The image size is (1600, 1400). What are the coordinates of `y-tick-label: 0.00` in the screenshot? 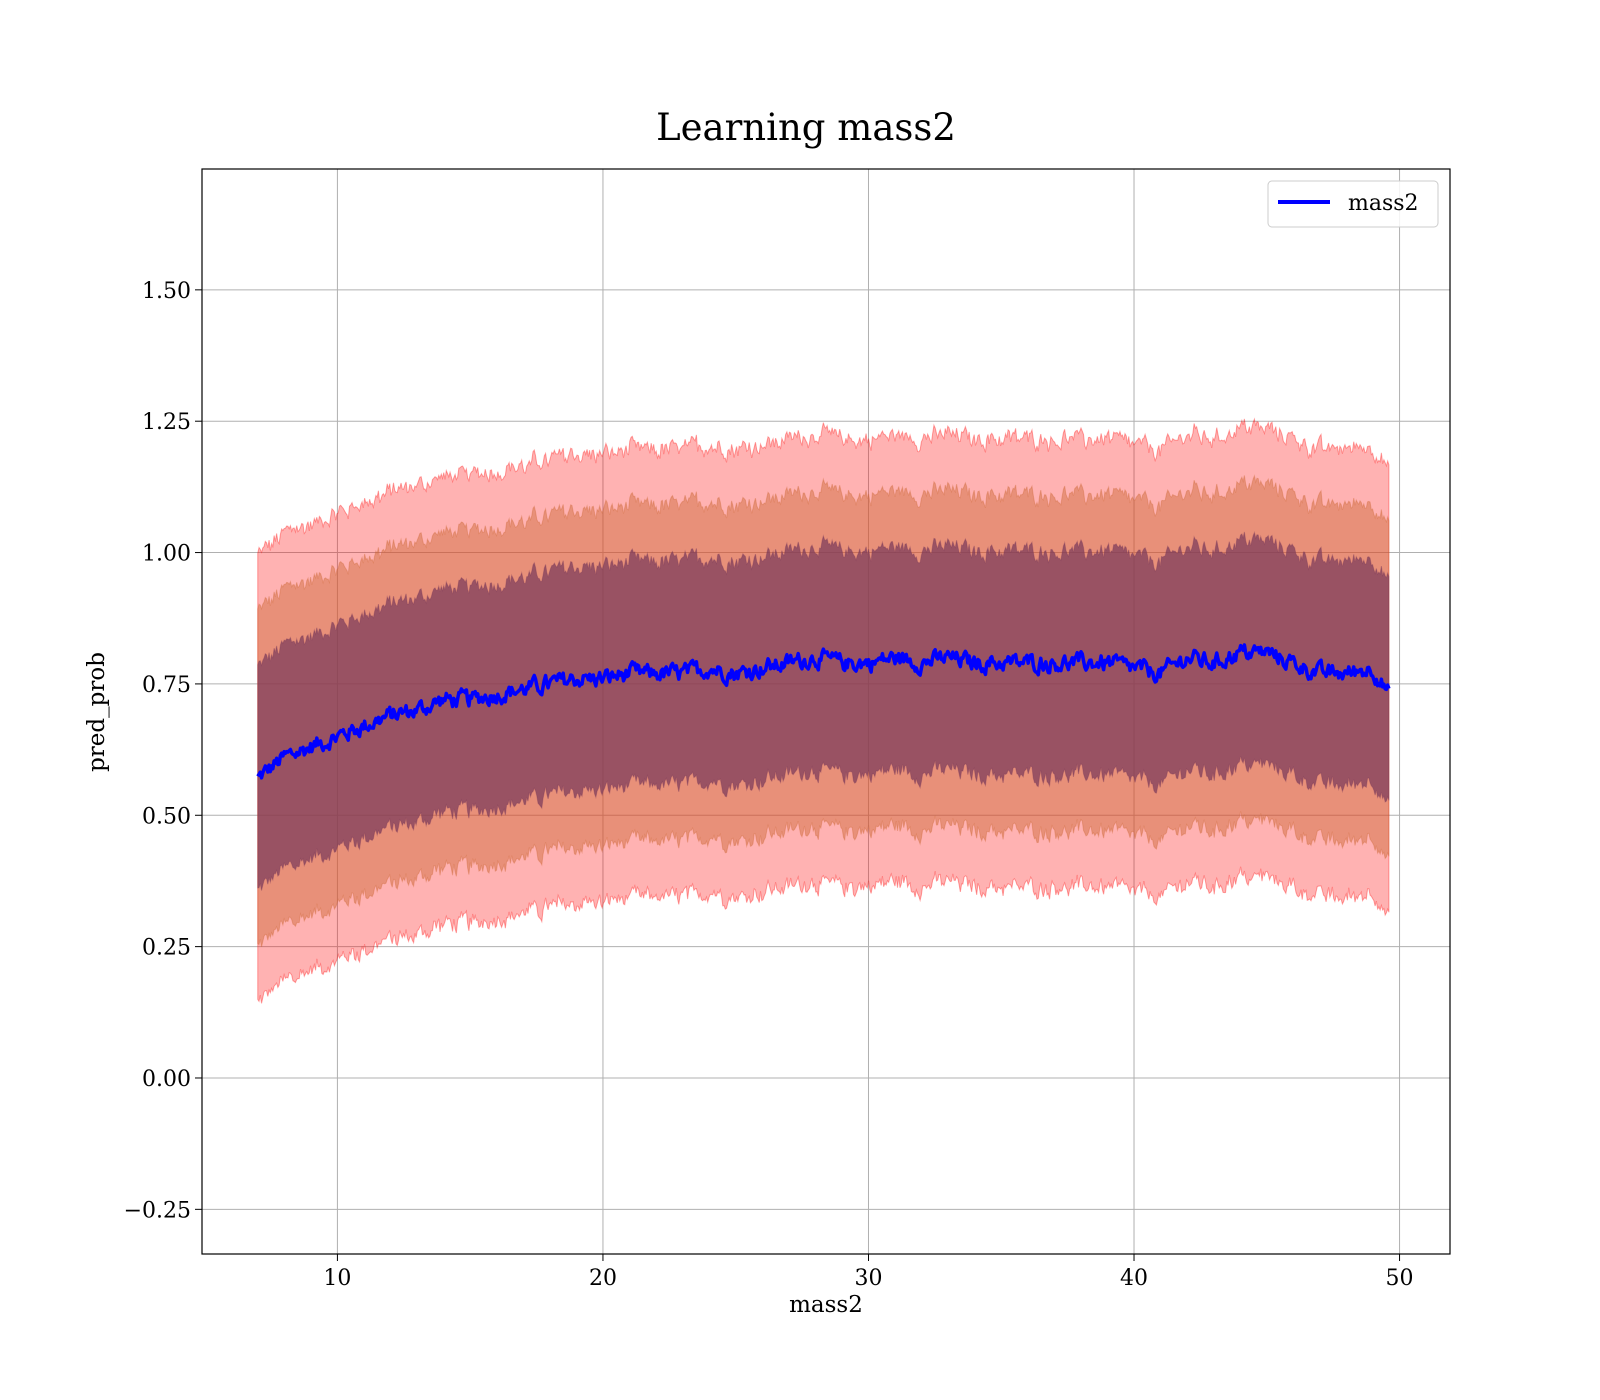 It's located at (166, 1079).